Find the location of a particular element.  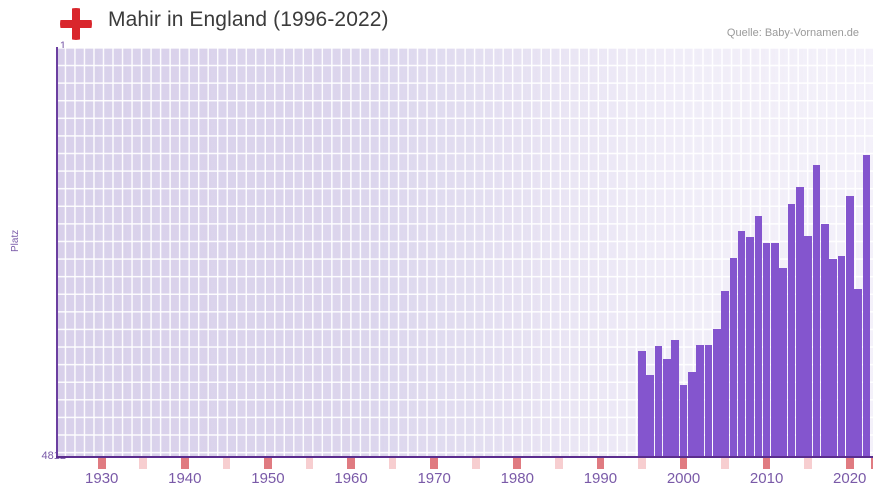

bar-2012 is located at coordinates (783, 362).